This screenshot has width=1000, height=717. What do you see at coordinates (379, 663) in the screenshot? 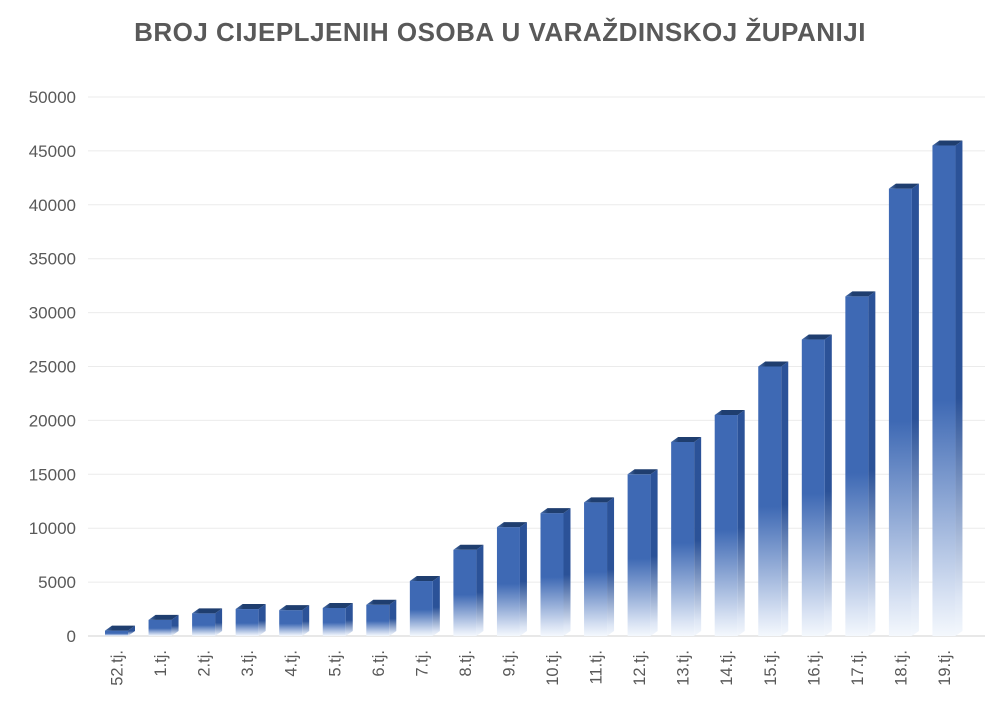
I see `x-tick-label: 6.tj.` at bounding box center [379, 663].